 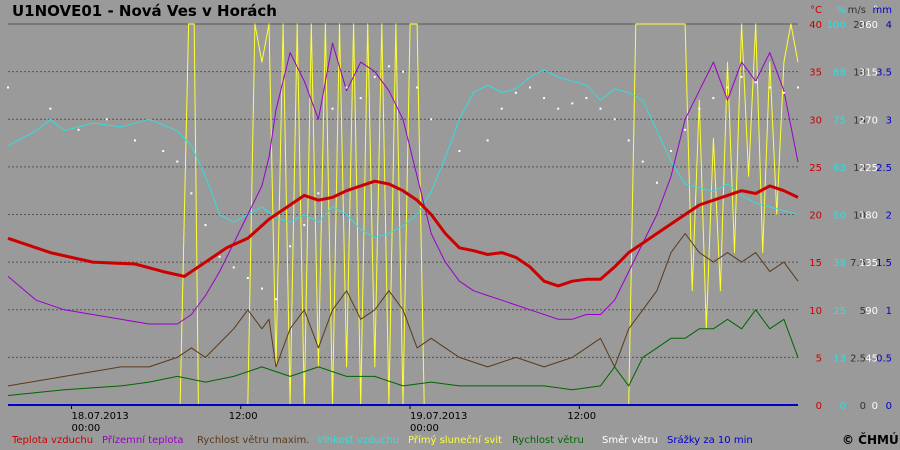 What do you see at coordinates (630, 440) in the screenshot?
I see `legend-entry: Směr větru` at bounding box center [630, 440].